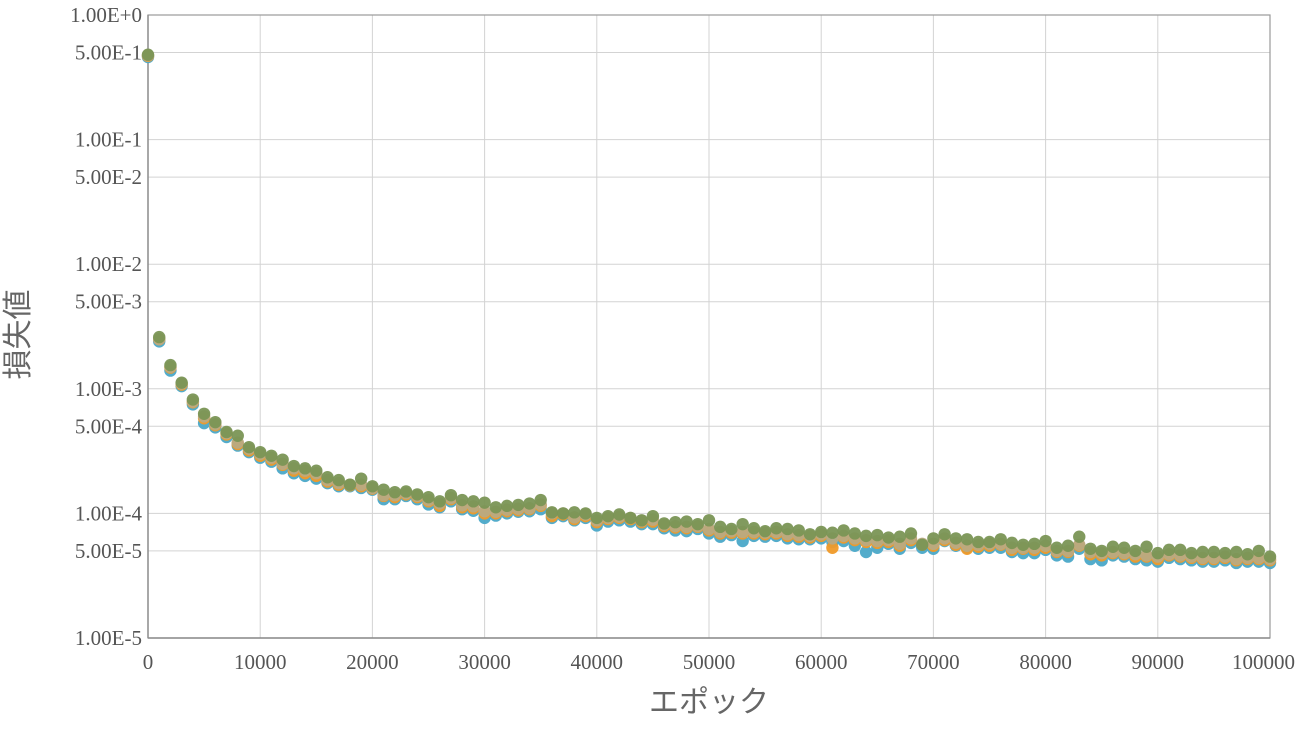 The height and width of the screenshot is (735, 1309). What do you see at coordinates (106, 15) in the screenshot?
I see `y-tick-label: 1.00E+0` at bounding box center [106, 15].